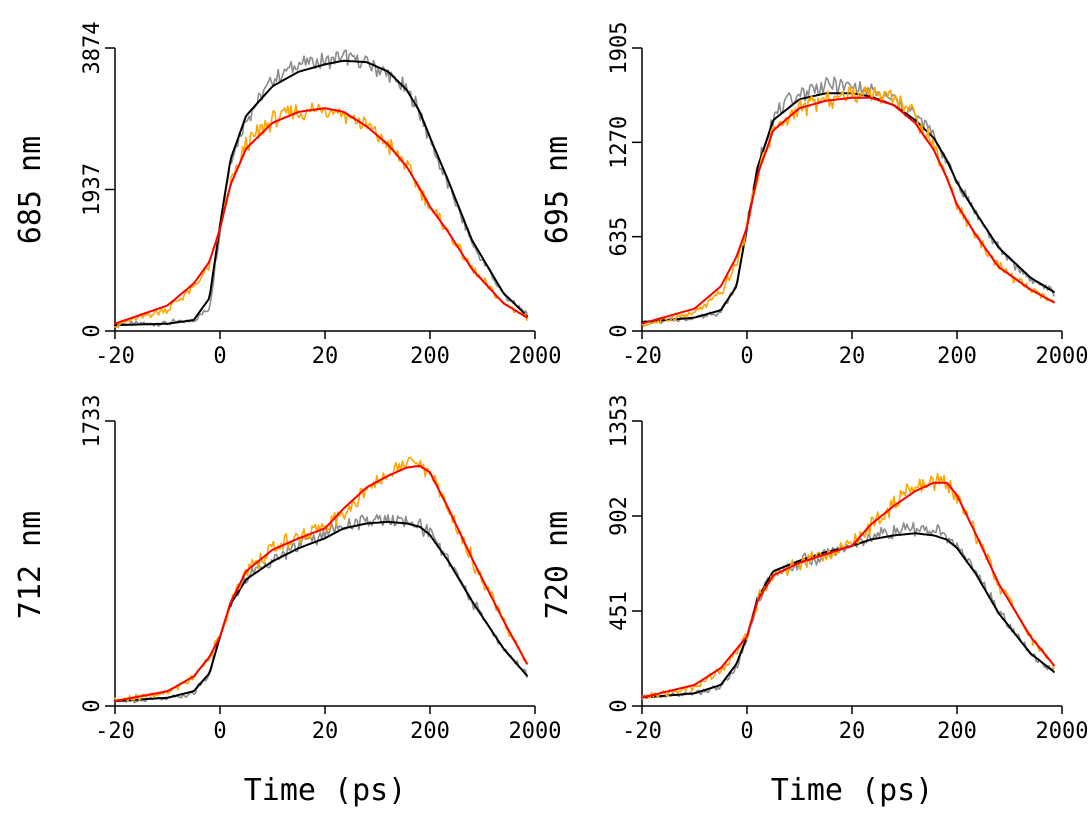  I want to click on y-tick-label: 451, so click(619, 611).